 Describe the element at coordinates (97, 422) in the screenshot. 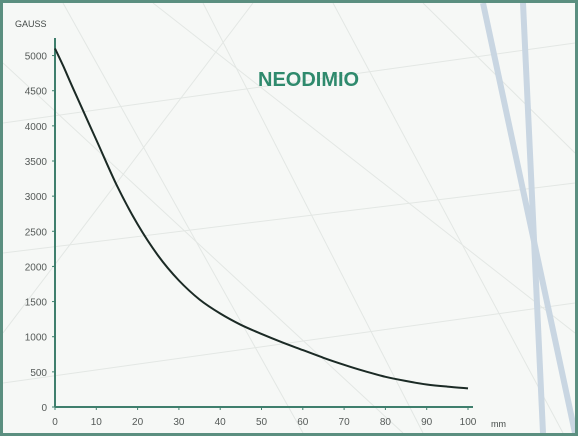

I see `x-tick-label: 10` at that location.